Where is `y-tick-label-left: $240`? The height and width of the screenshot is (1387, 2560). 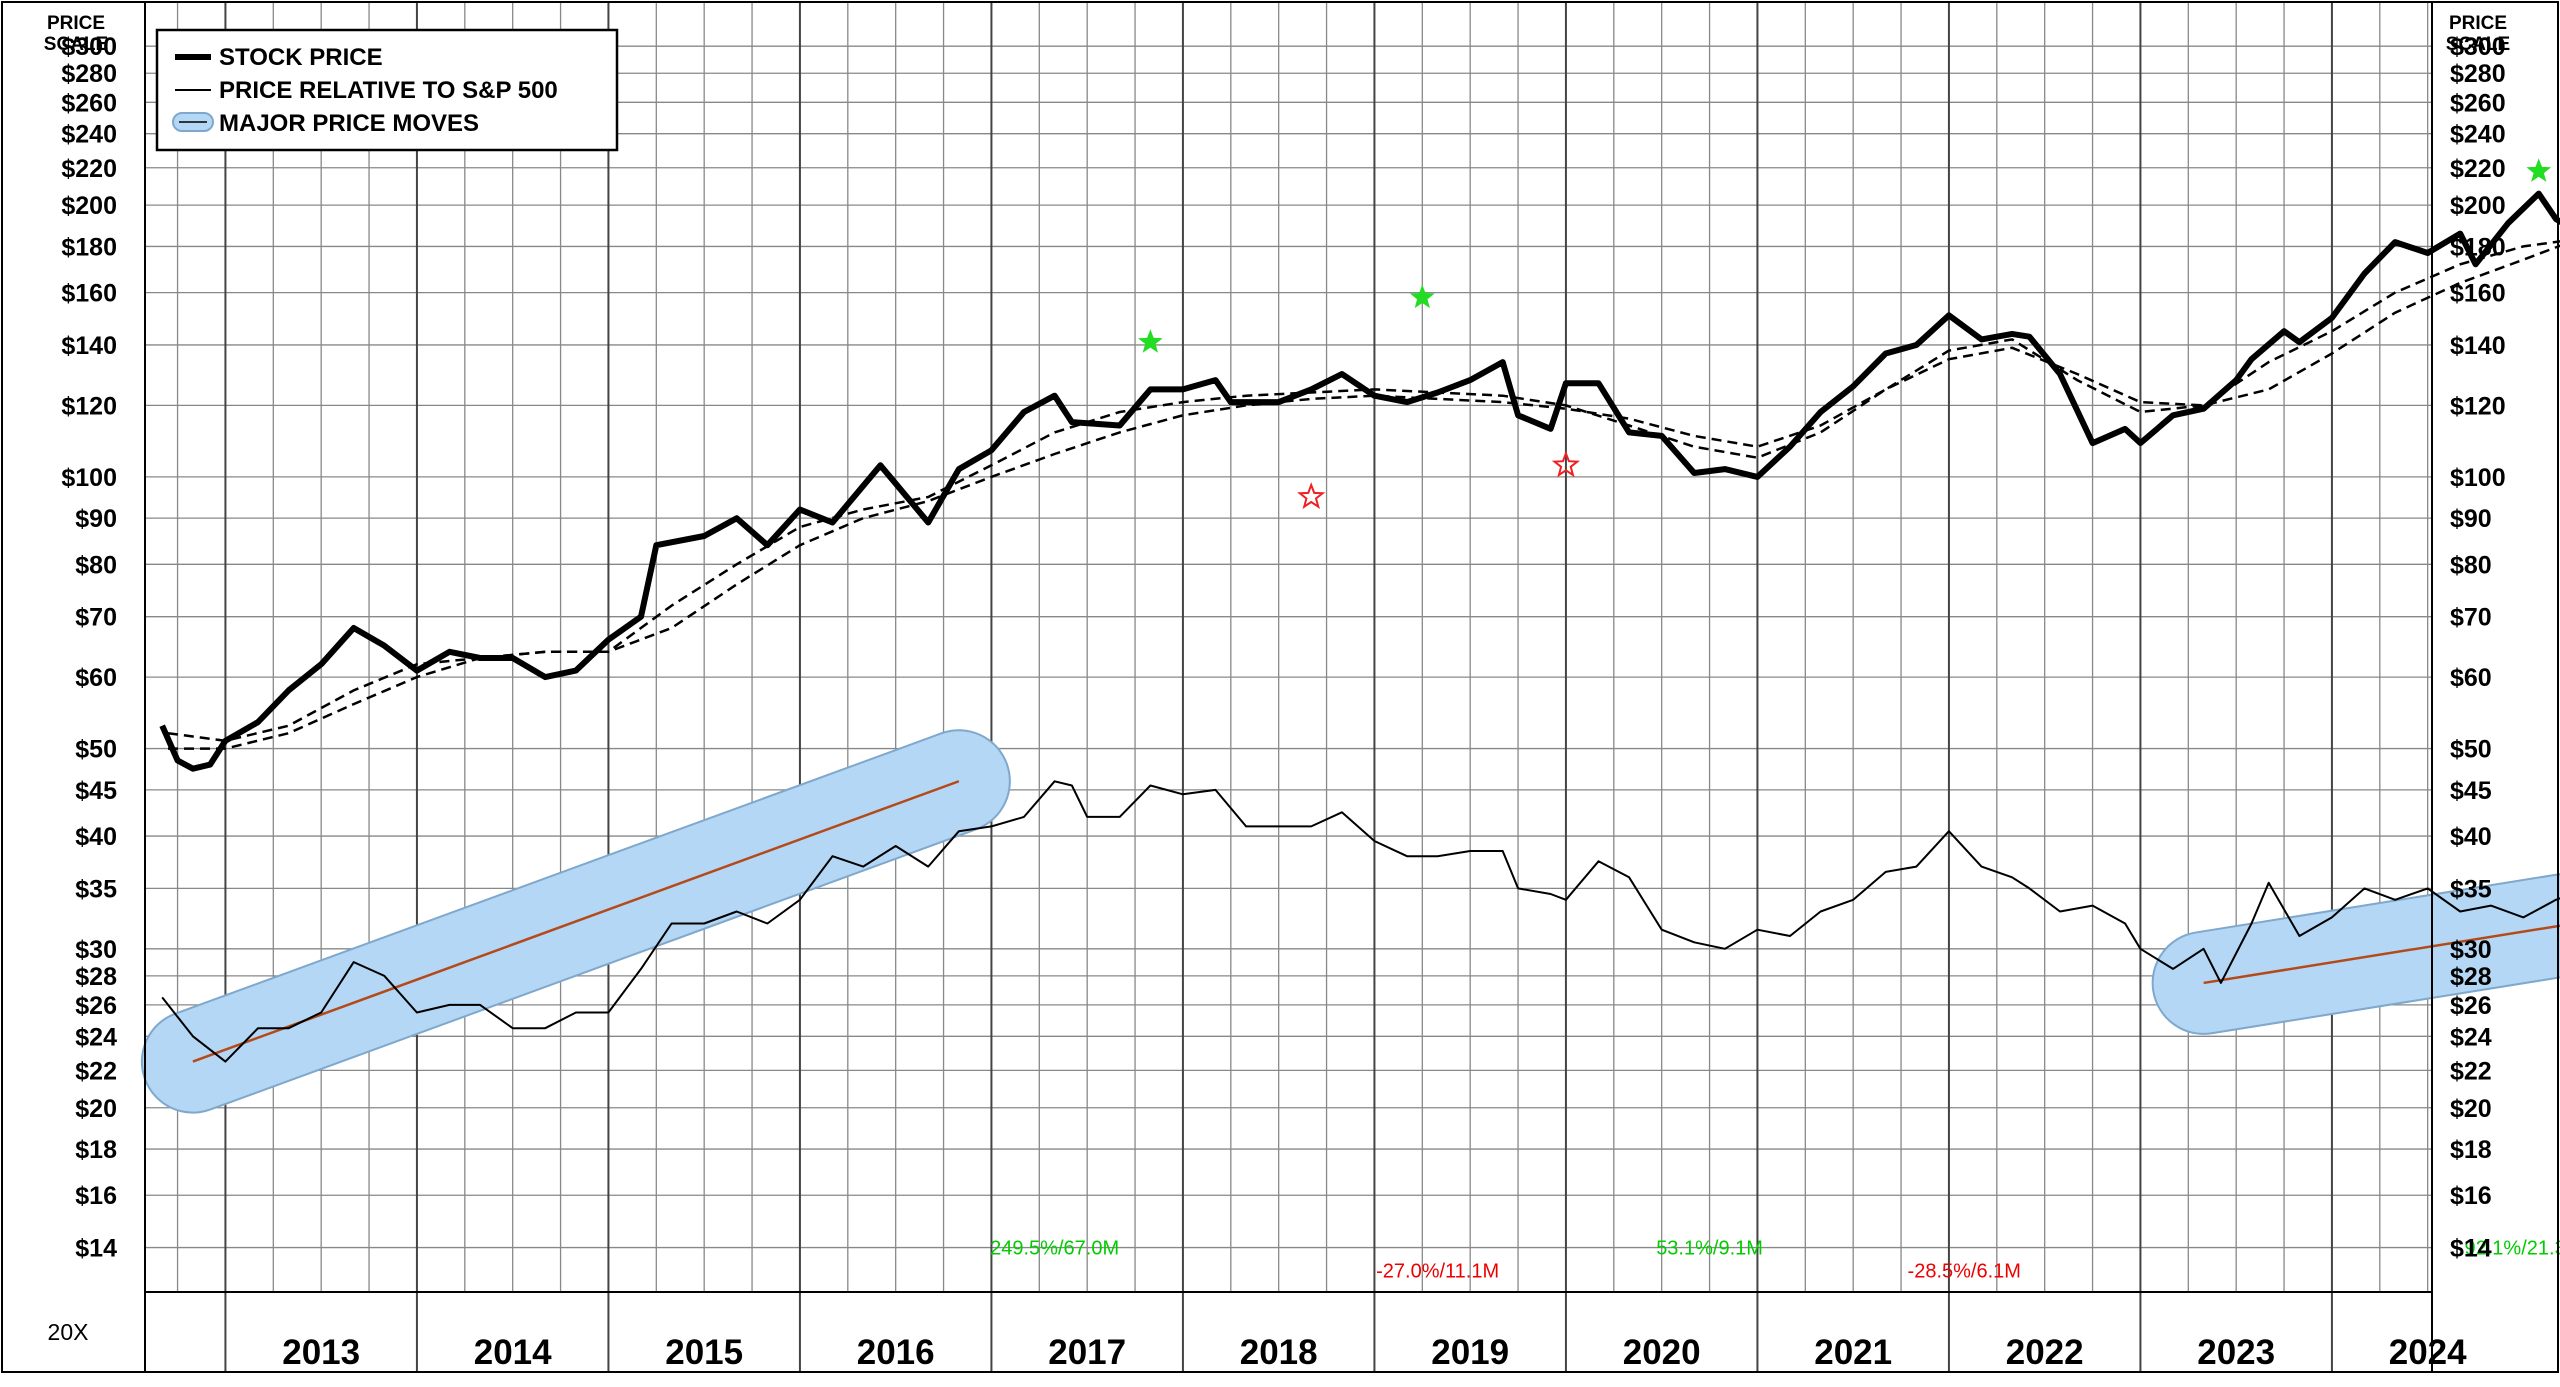 y-tick-label-left: $240 is located at coordinates (89, 135).